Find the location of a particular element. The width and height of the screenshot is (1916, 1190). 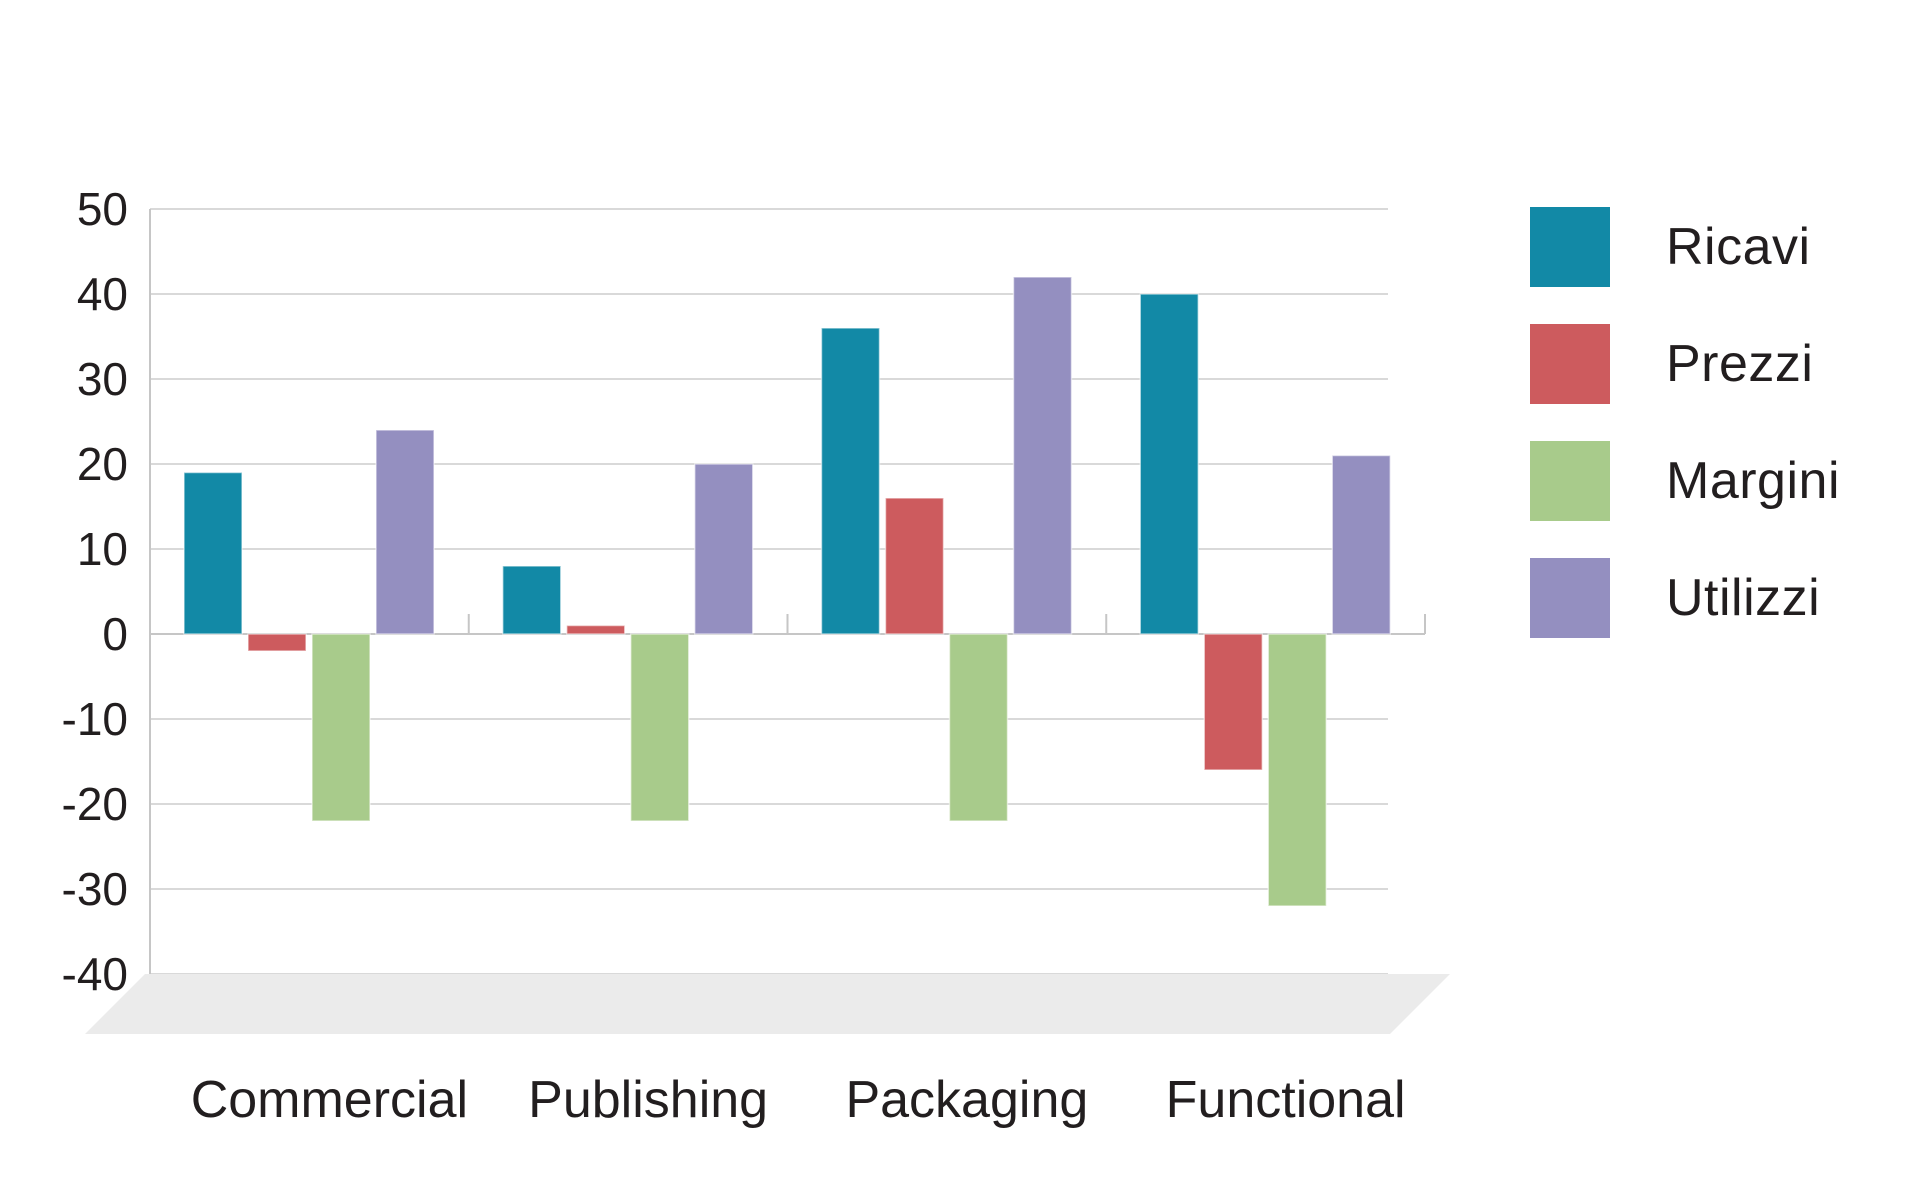

legend-item-utilizzi: Utilizzi is located at coordinates (1685, 598).